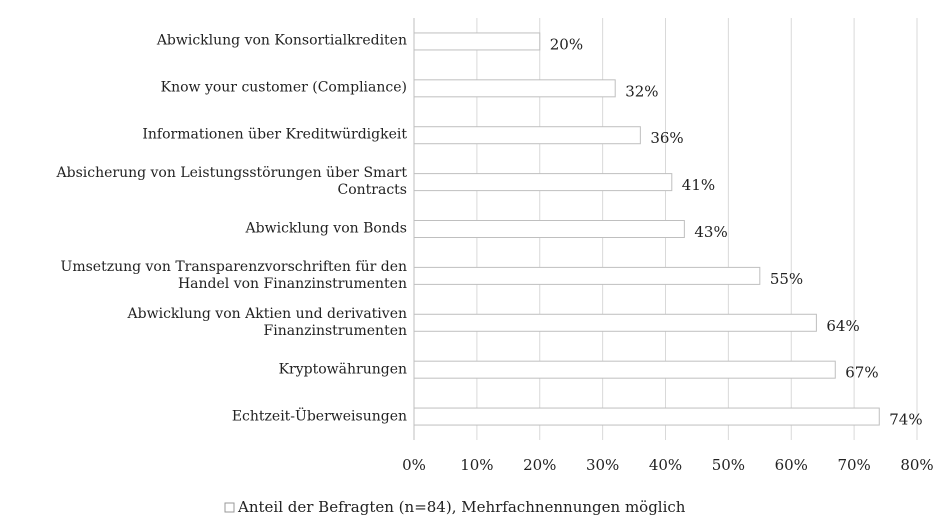 The image size is (939, 517). Describe the element at coordinates (414, 465) in the screenshot. I see `x-tick-label: 0%` at that location.